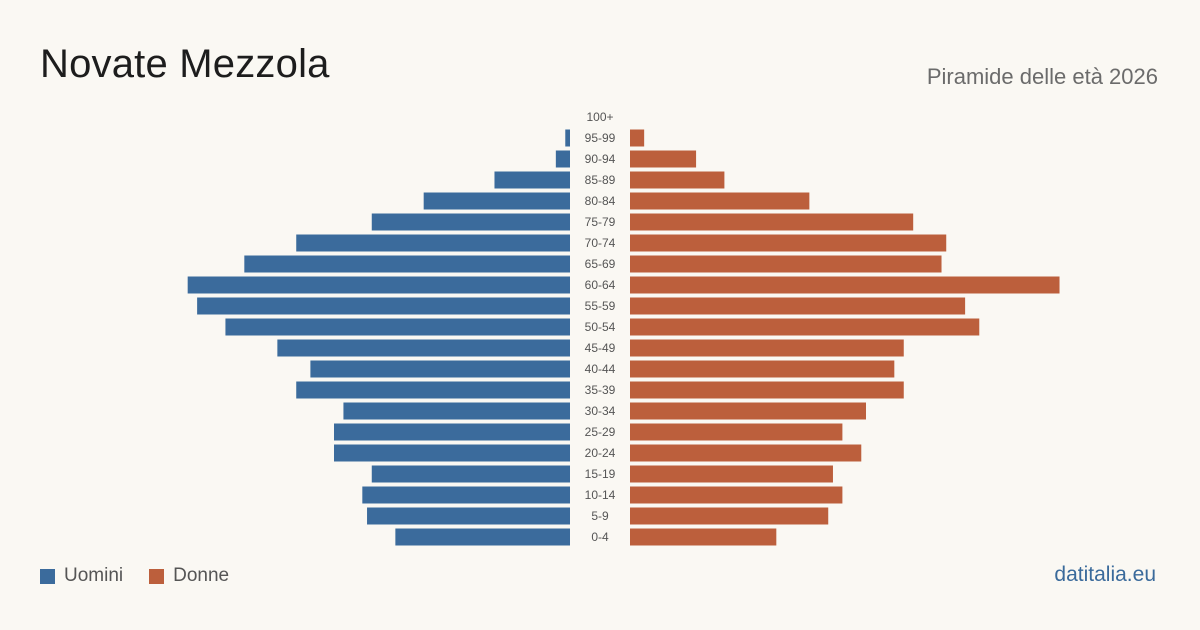 This screenshot has height=630, width=1200. Describe the element at coordinates (600, 138) in the screenshot. I see `age-label-95-99: 95-99` at that location.